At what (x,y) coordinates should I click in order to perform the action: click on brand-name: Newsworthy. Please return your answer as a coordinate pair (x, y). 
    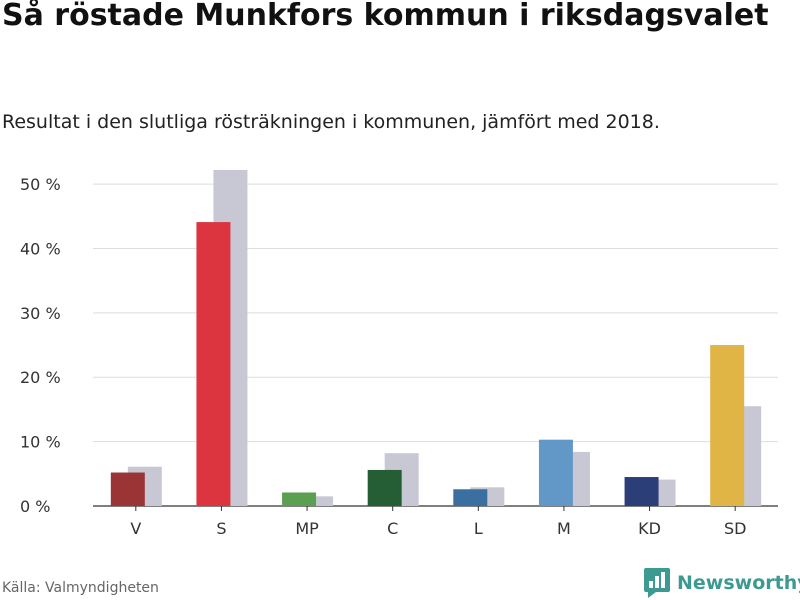
    Looking at the image, I should click on (738, 583).